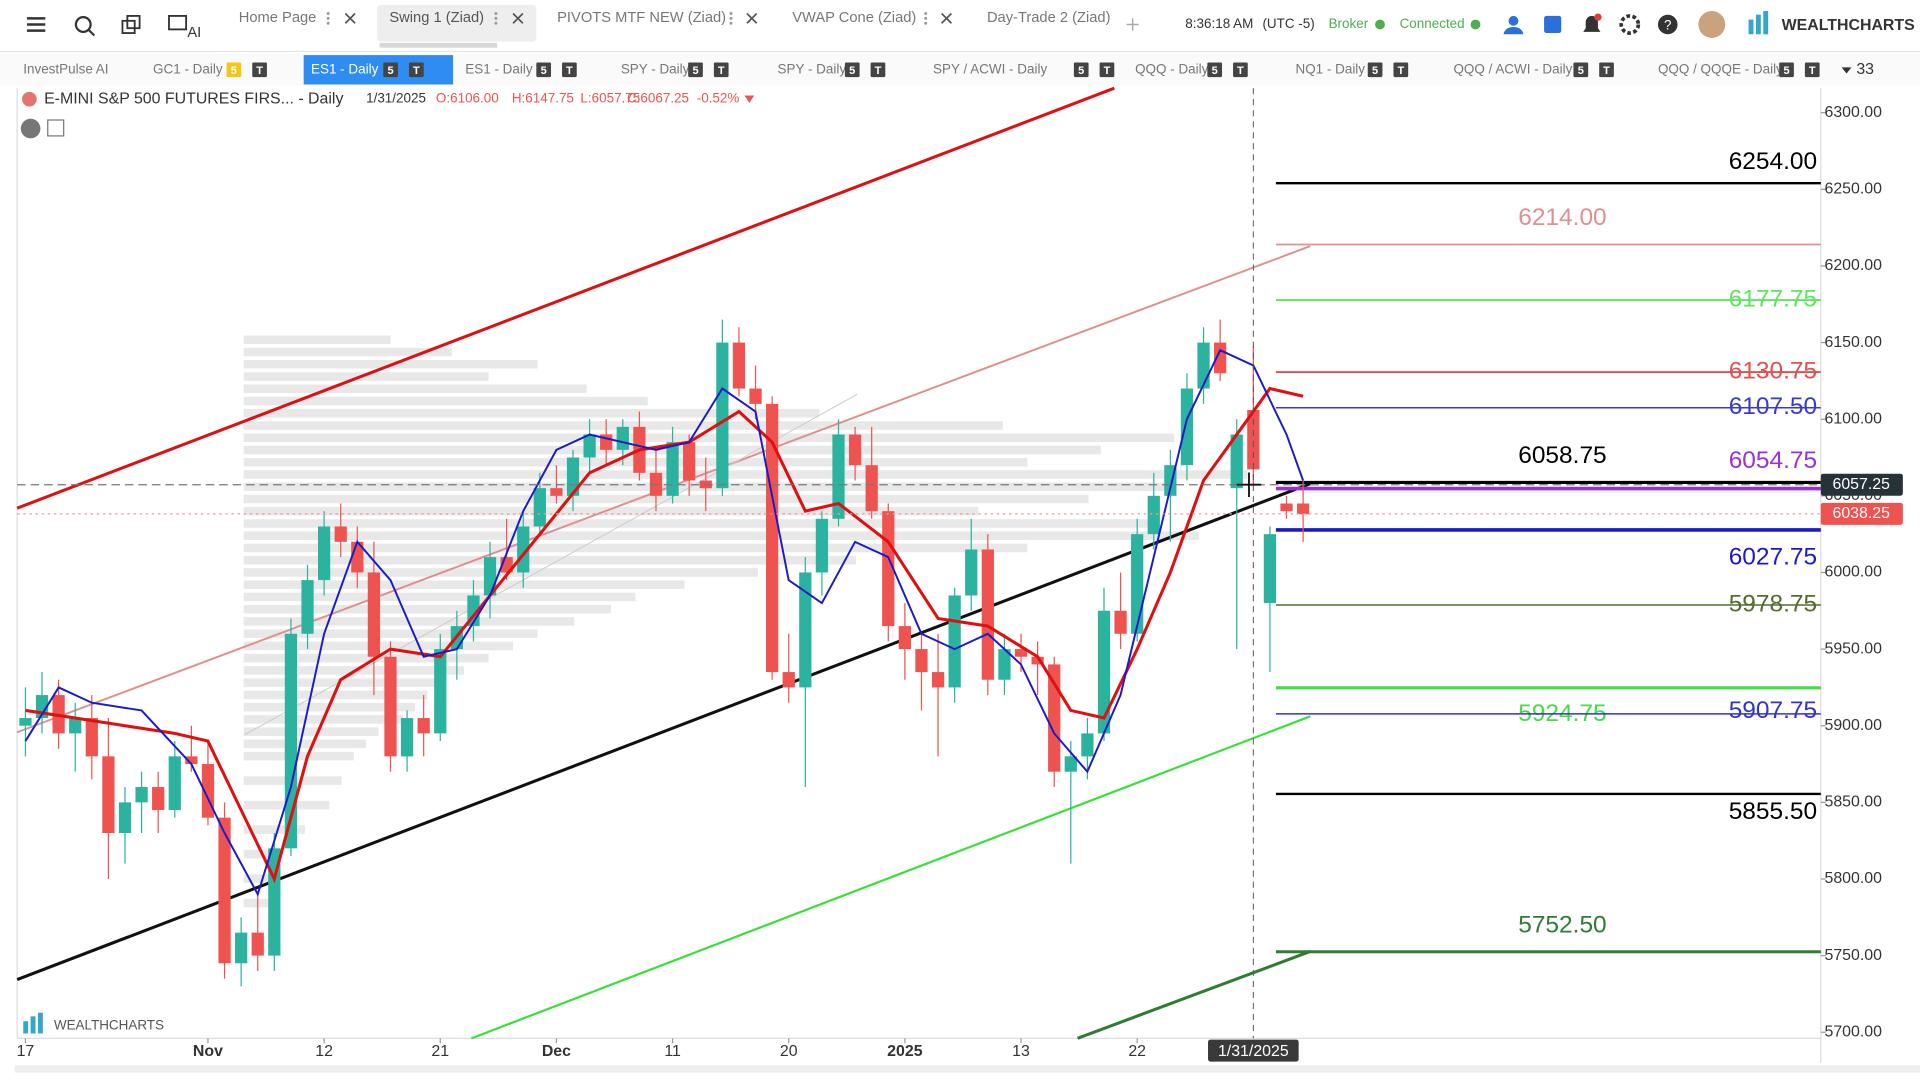  Describe the element at coordinates (812, 68) in the screenshot. I see `watchlist-item: SPY - Daily` at that location.